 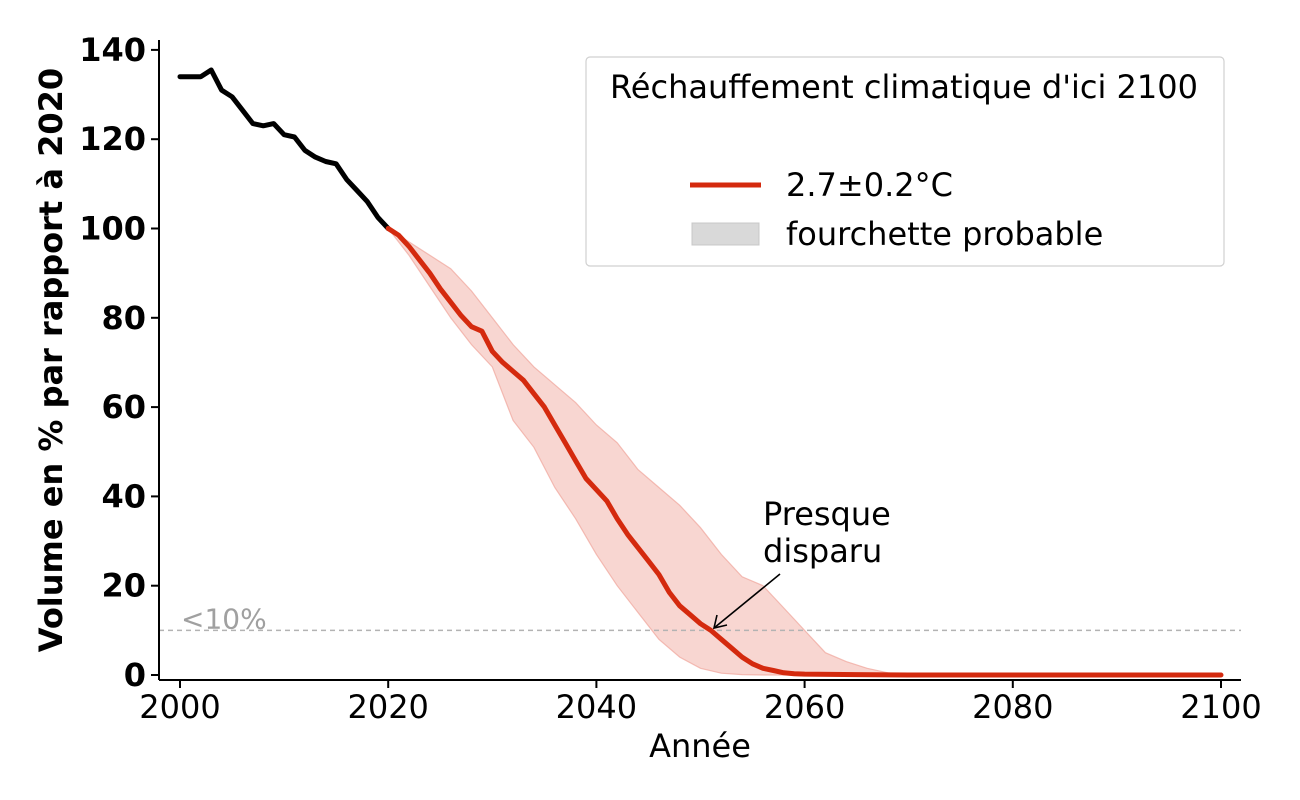 I want to click on y-tick-label-140: 140, so click(x=112, y=50).